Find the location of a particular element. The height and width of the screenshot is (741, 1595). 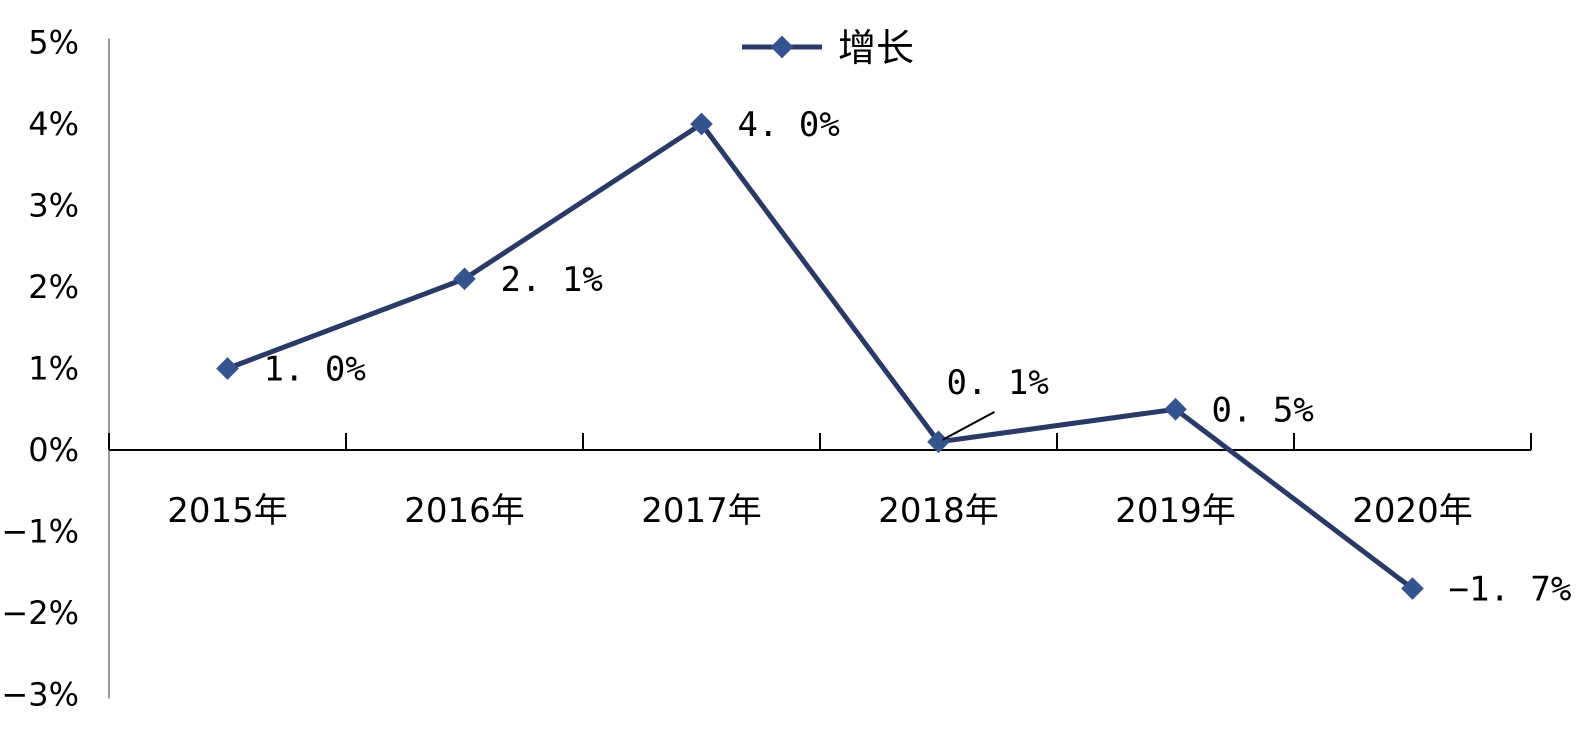

x-tick-label: 2016年 is located at coordinates (464, 511).